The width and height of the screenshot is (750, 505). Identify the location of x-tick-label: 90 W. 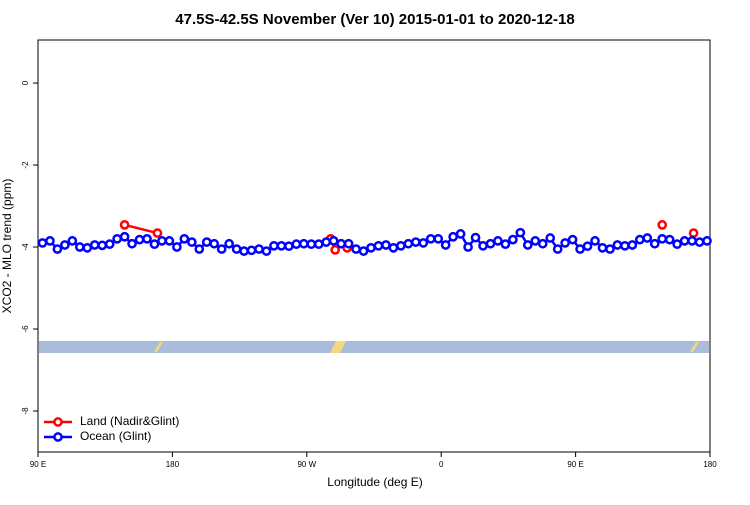
(306, 464).